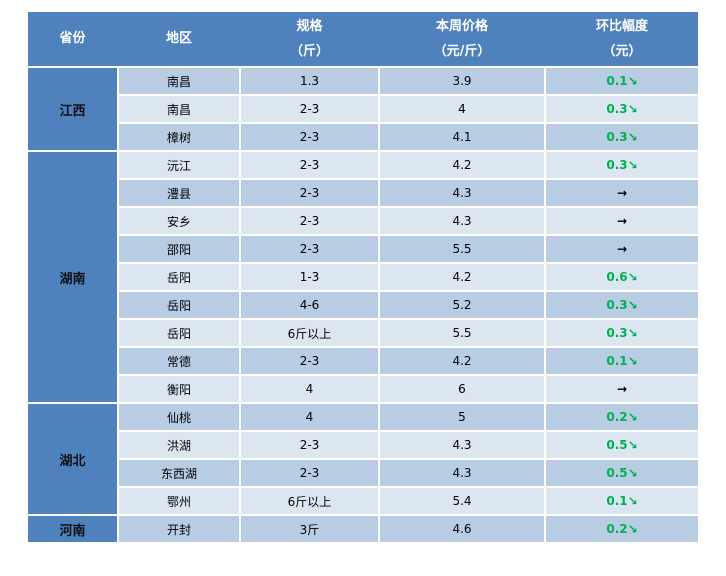 This screenshot has height=576, width=726. I want to click on header-change-label: 环比幅度, so click(621, 26).